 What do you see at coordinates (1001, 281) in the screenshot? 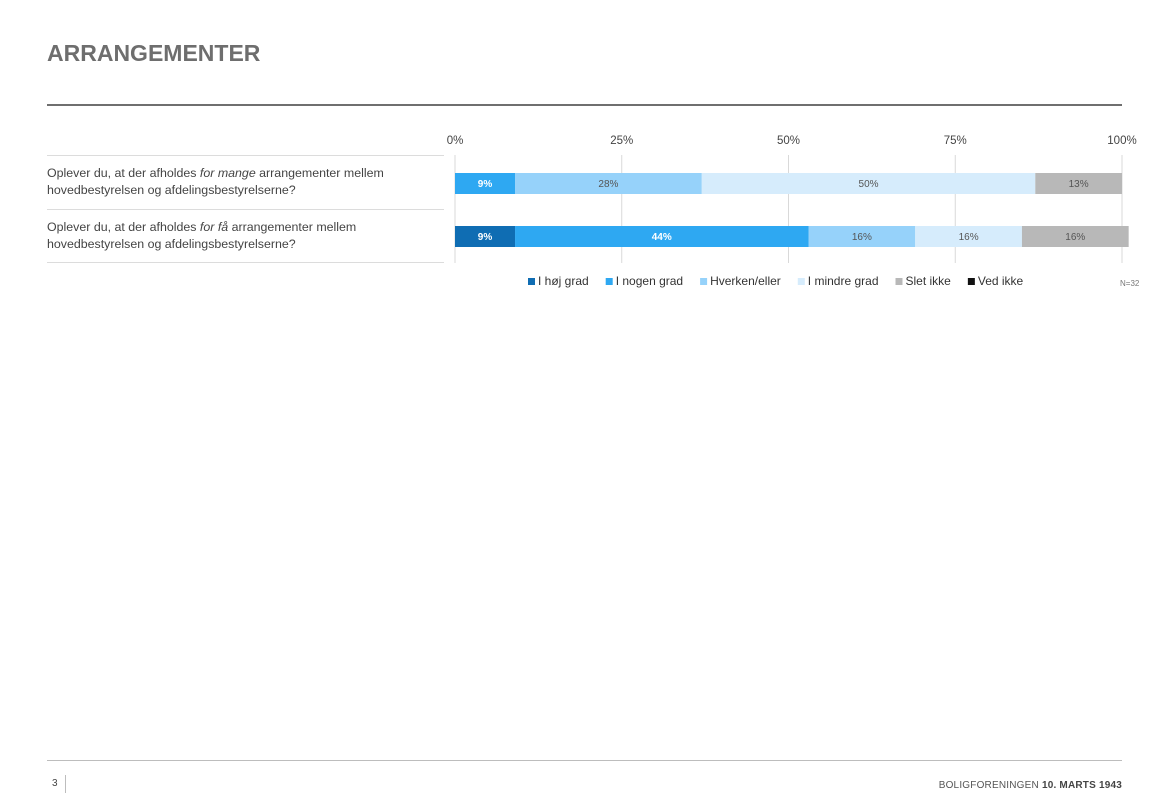
I see `legend-label: Ved ikke` at bounding box center [1001, 281].